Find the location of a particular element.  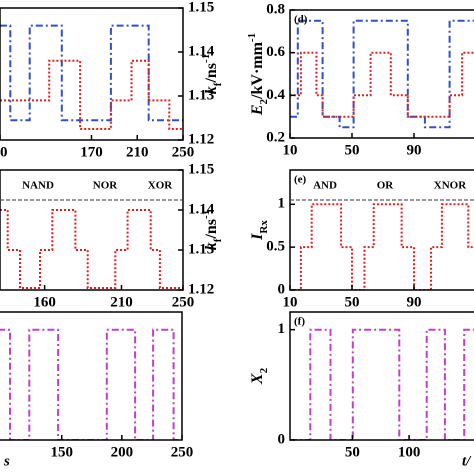

y-tick-label: 0.2 is located at coordinates (275, 137).